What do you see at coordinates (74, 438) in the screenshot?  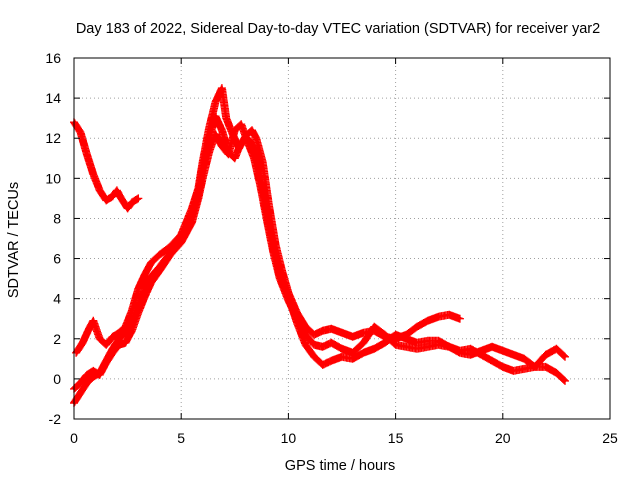 I see `x-tick-label: 0` at bounding box center [74, 438].